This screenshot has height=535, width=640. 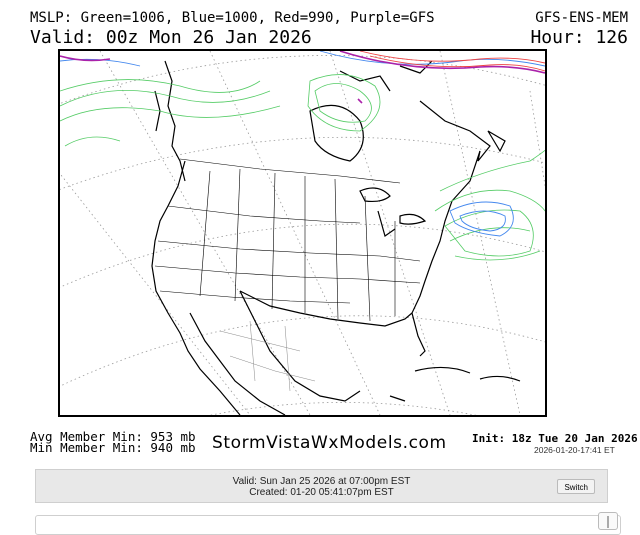 I want to click on scrollbar-handle, so click(x=608, y=521).